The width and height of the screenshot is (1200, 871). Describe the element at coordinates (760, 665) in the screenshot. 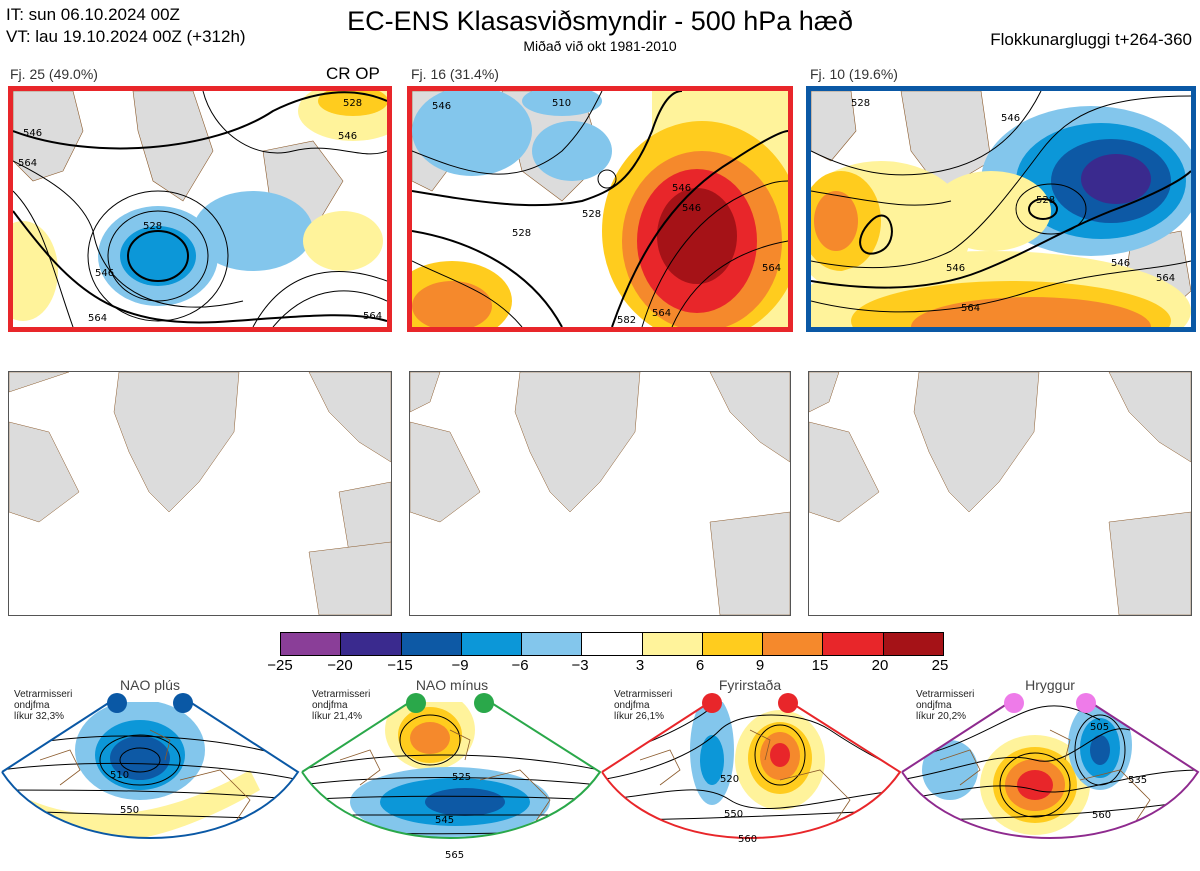

I see `colorbar-tick: 9` at that location.